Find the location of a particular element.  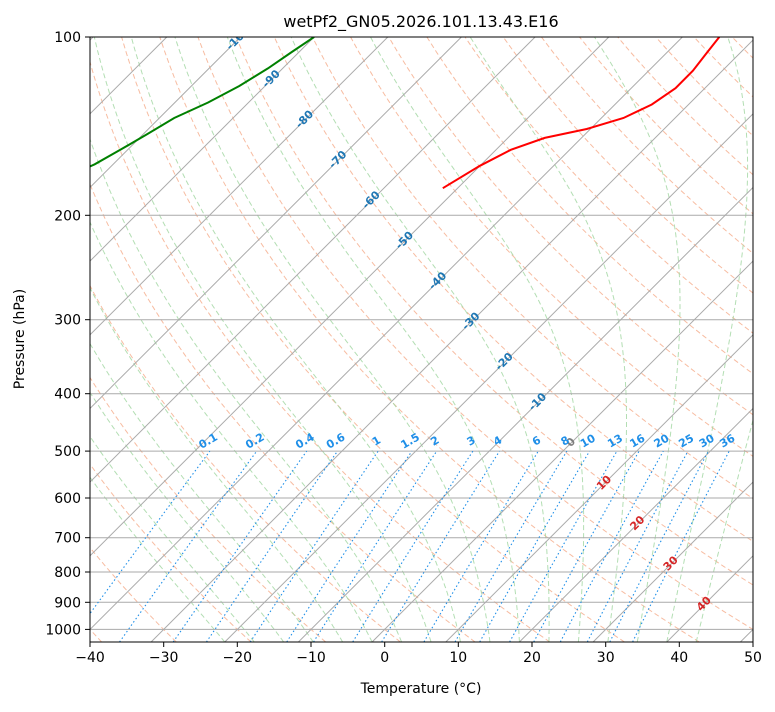

y-tick-label: 800 is located at coordinates (67, 573).